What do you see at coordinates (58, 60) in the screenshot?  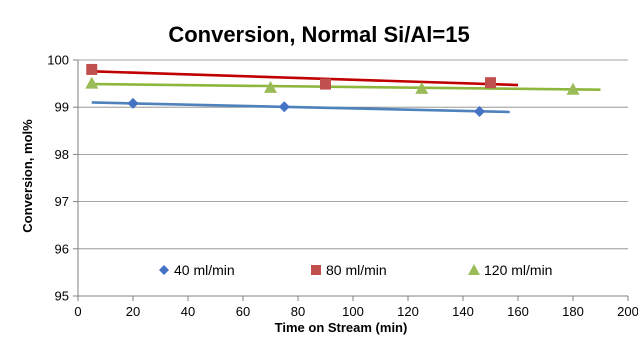 I see `y-tick-label: 100` at bounding box center [58, 60].